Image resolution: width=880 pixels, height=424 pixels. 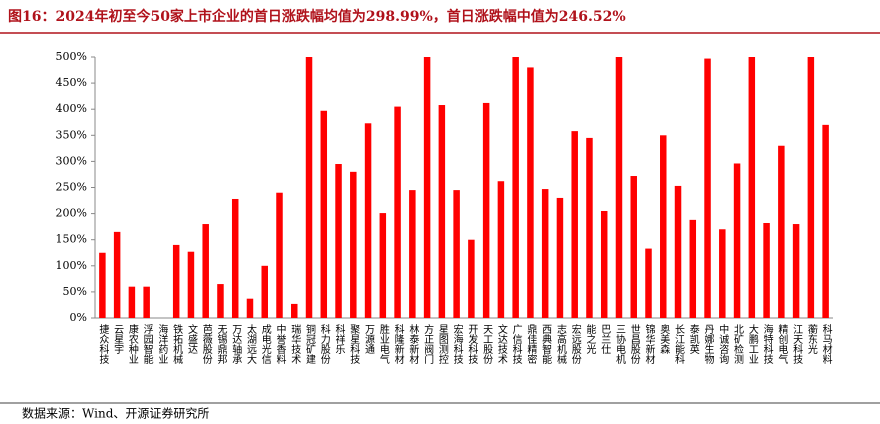 I want to click on x-tick-label: 中诚咨询, so click(x=723, y=344).